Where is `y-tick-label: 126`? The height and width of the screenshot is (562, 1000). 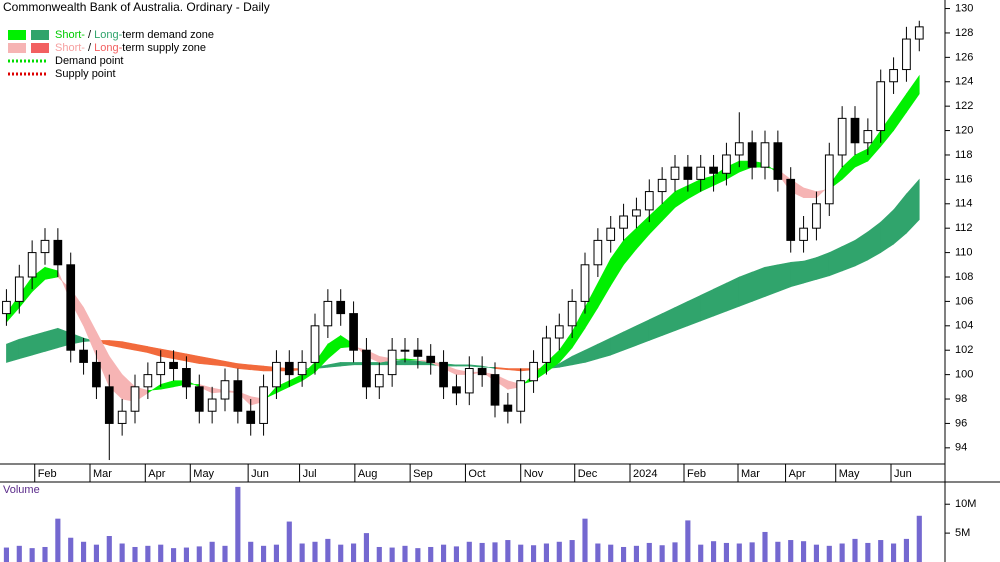 y-tick-label: 126 is located at coordinates (964, 57).